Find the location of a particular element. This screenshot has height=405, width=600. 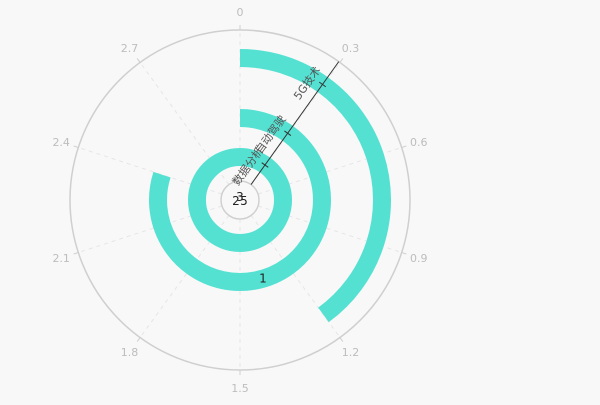

center-category-index-label: 2 is located at coordinates (236, 201).